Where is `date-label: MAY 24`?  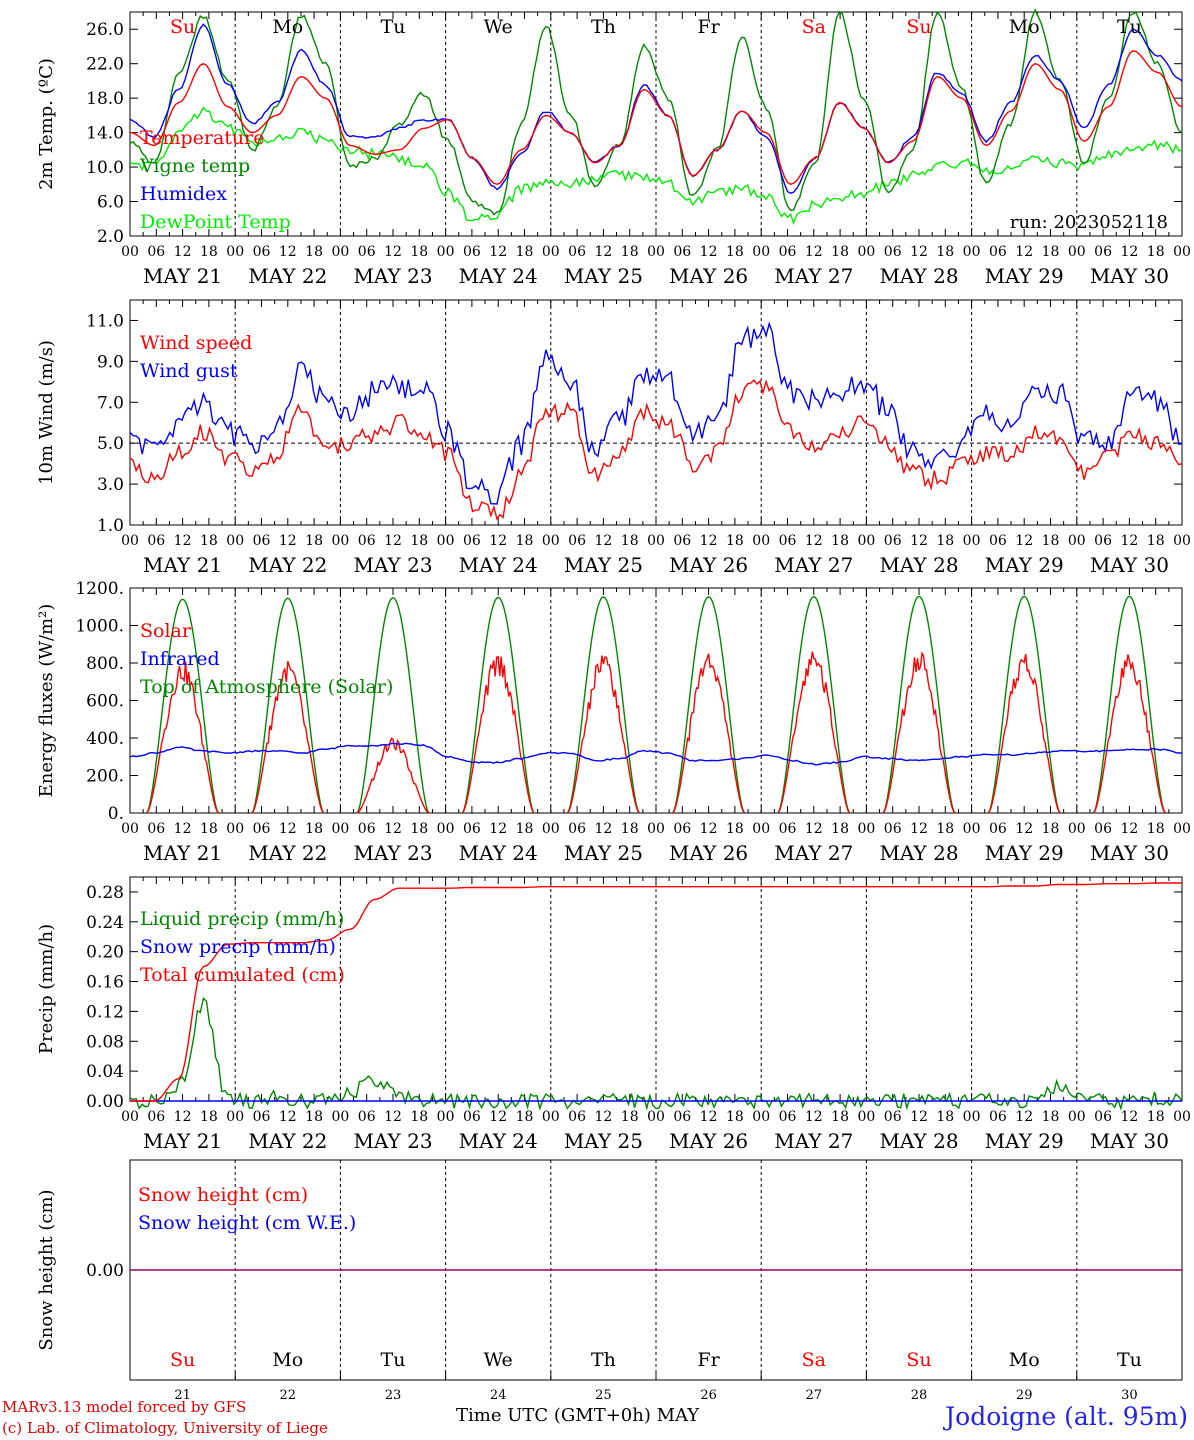
date-label: MAY 24 is located at coordinates (498, 853).